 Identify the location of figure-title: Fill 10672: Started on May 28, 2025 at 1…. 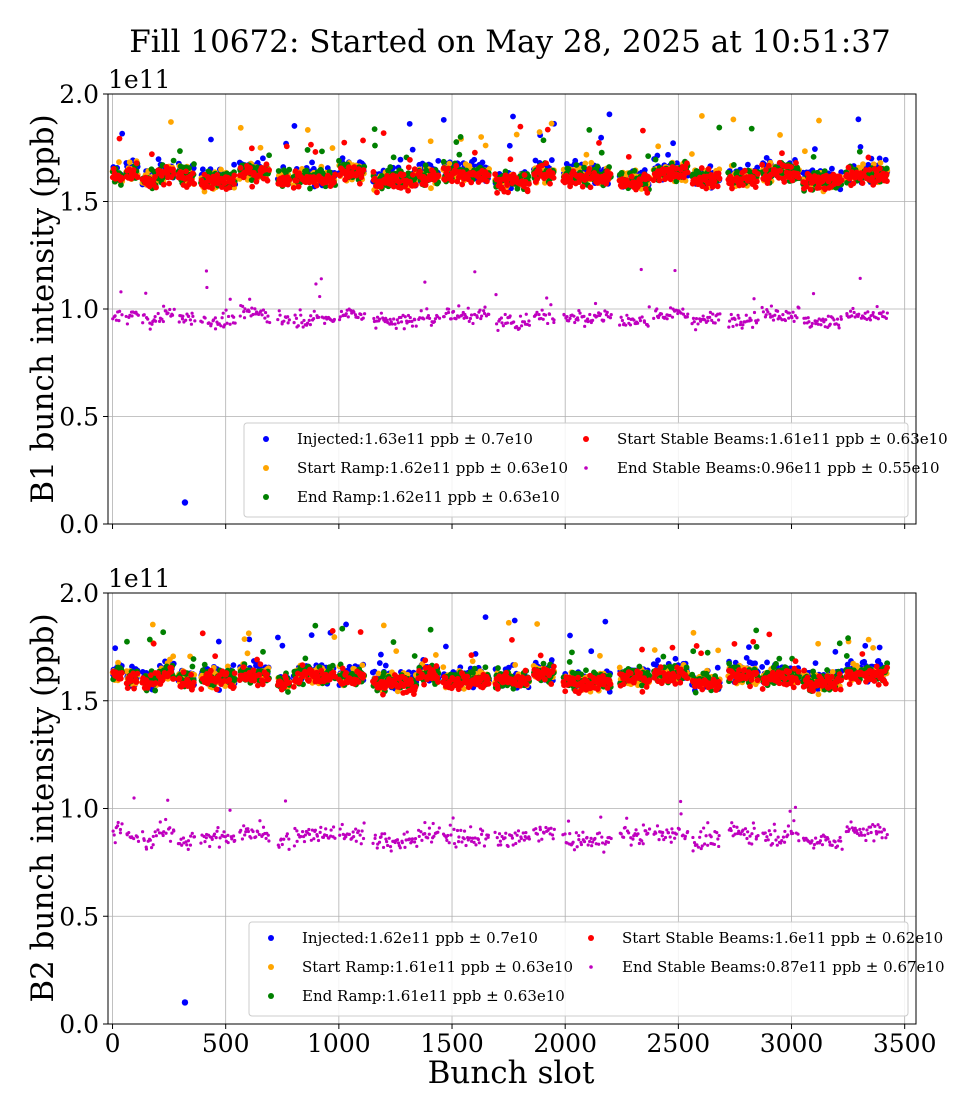
(510, 42).